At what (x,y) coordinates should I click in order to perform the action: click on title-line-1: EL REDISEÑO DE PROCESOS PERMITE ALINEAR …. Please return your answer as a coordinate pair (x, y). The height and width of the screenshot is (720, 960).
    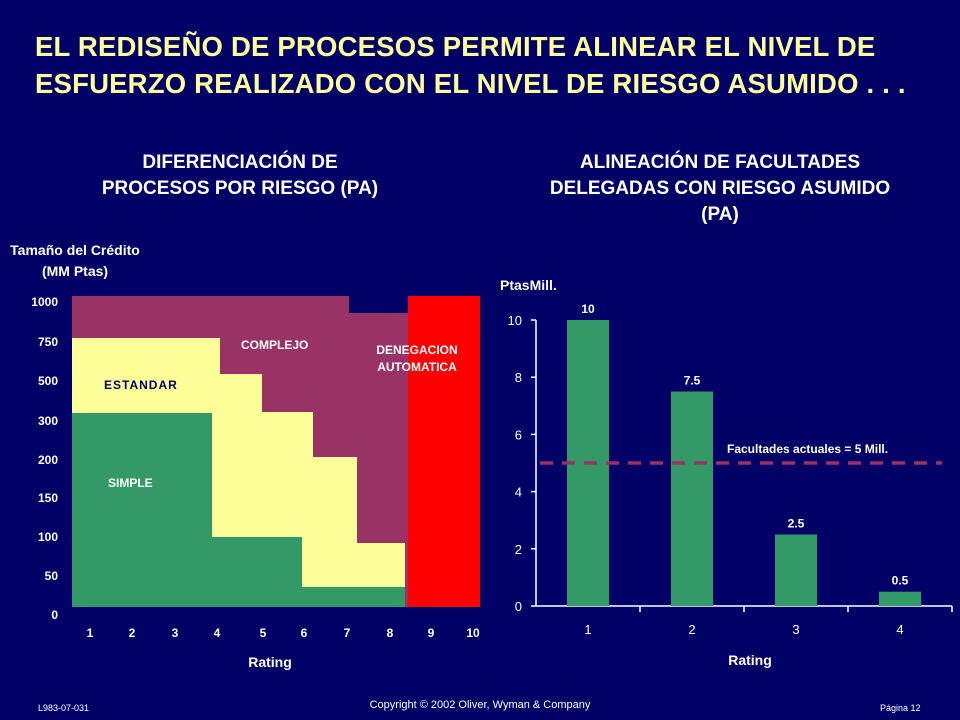
    Looking at the image, I should click on (455, 46).